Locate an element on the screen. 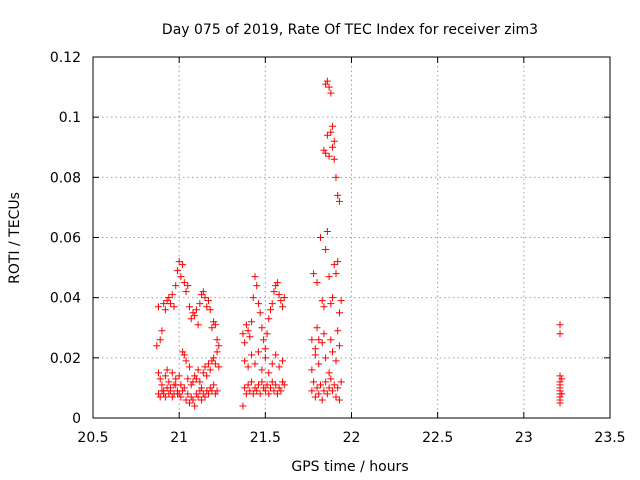 This screenshot has width=640, height=480. y-tick-label: 0.08 is located at coordinates (65, 178).